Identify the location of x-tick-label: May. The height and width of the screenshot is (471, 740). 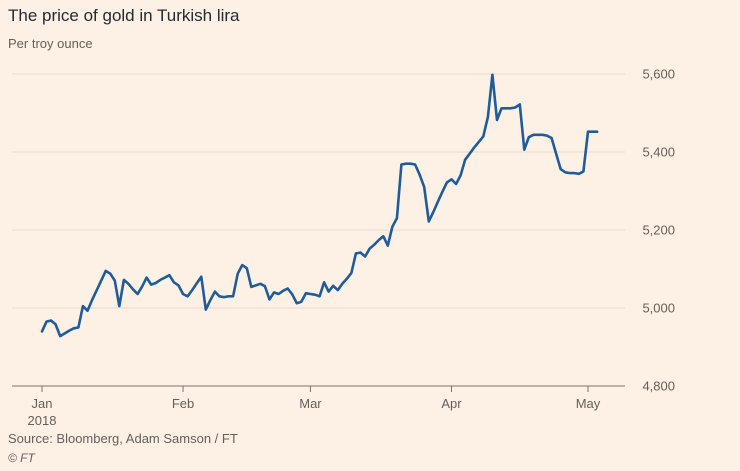
(588, 403).